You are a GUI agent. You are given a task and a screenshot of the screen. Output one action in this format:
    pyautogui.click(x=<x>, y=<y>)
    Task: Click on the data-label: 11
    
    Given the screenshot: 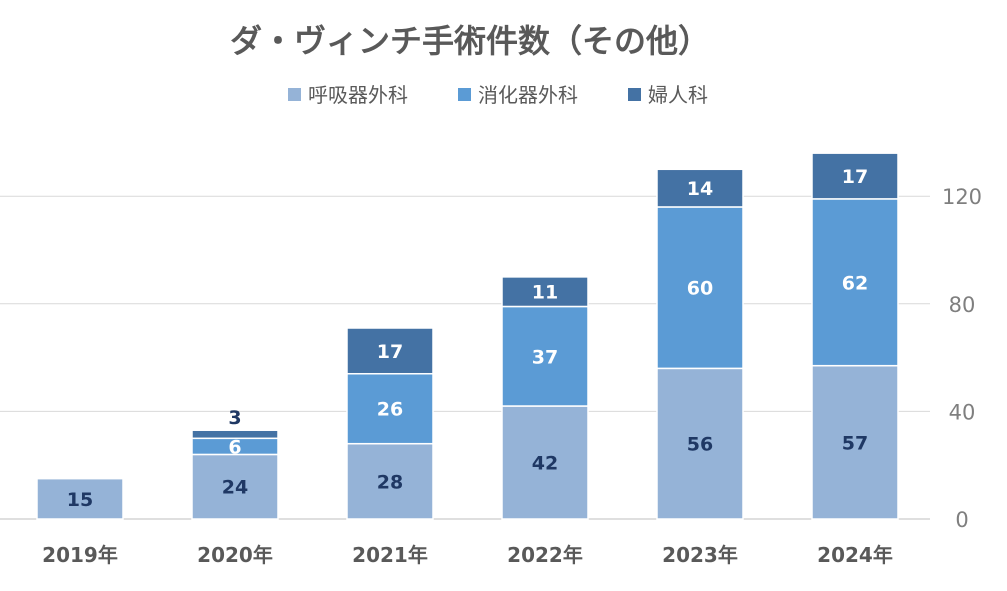 What is the action you would take?
    pyautogui.click(x=545, y=293)
    